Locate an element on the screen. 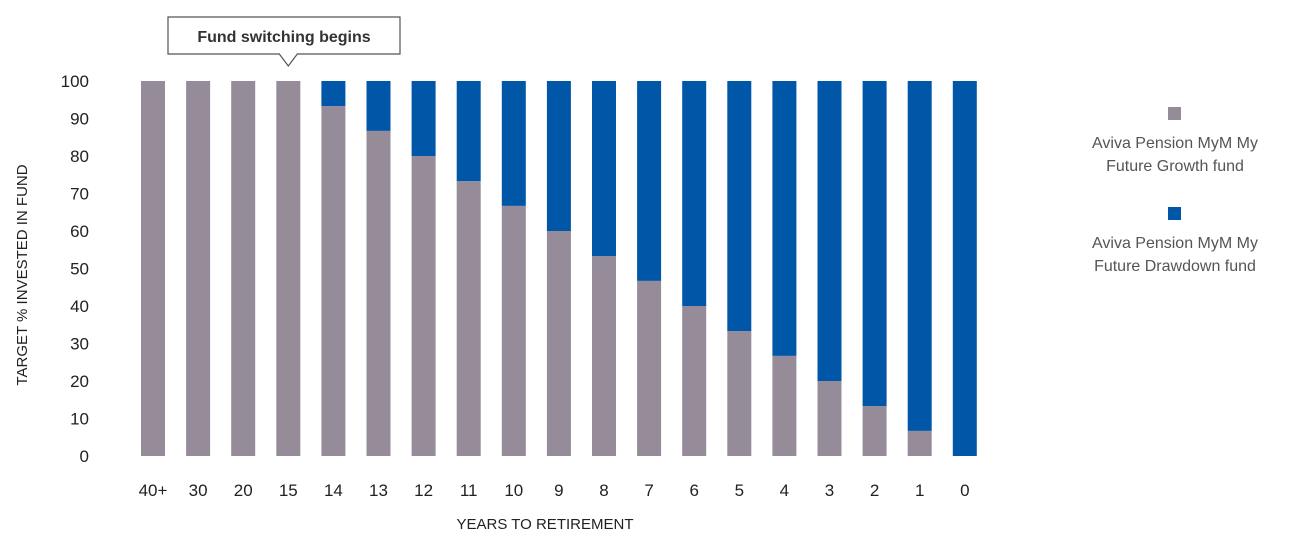  y-tick-label: 40 is located at coordinates (79, 306).